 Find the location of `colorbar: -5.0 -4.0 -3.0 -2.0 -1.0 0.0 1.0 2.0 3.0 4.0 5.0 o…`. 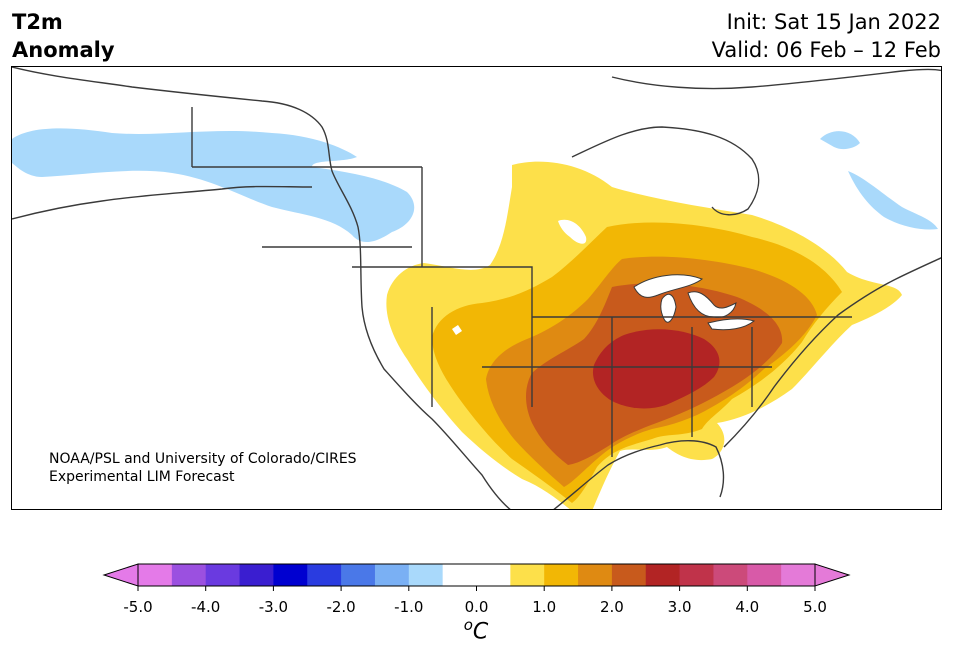

colorbar: -5.0 -4.0 -3.0 -2.0 -1.0 0.0 1.0 2.0 3.0 4.0 5.0 o… is located at coordinates (476, 607).